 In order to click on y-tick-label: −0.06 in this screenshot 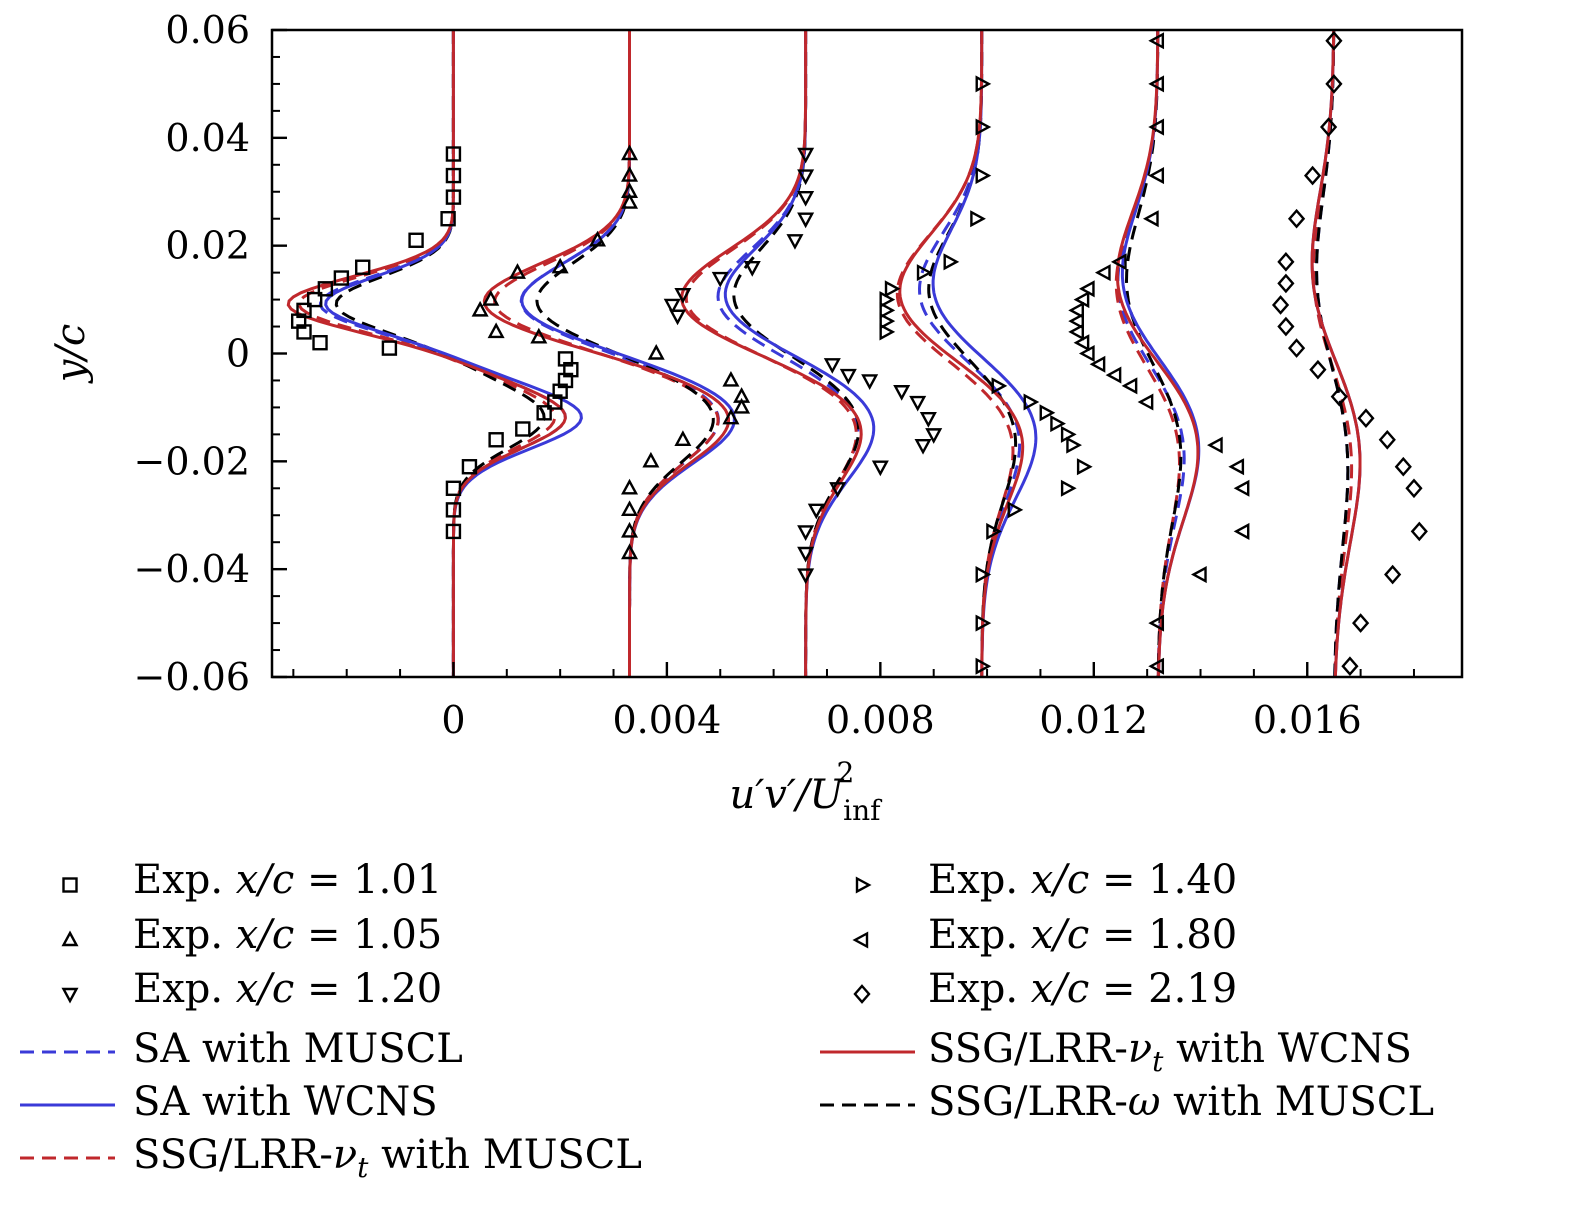, I will do `click(192, 677)`.